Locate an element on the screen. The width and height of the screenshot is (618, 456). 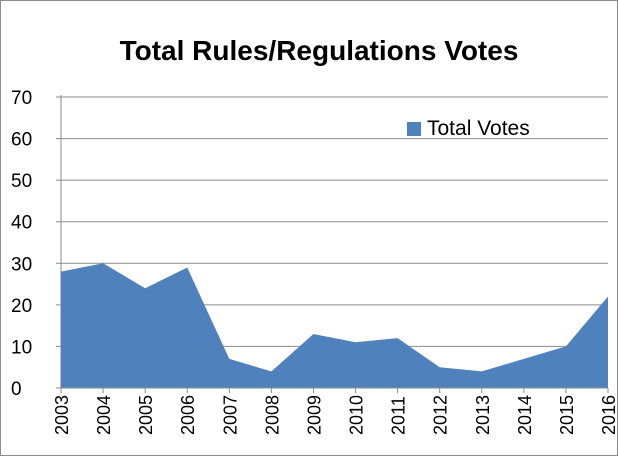
x-tick-label-2015: 2015 is located at coordinates (567, 415).